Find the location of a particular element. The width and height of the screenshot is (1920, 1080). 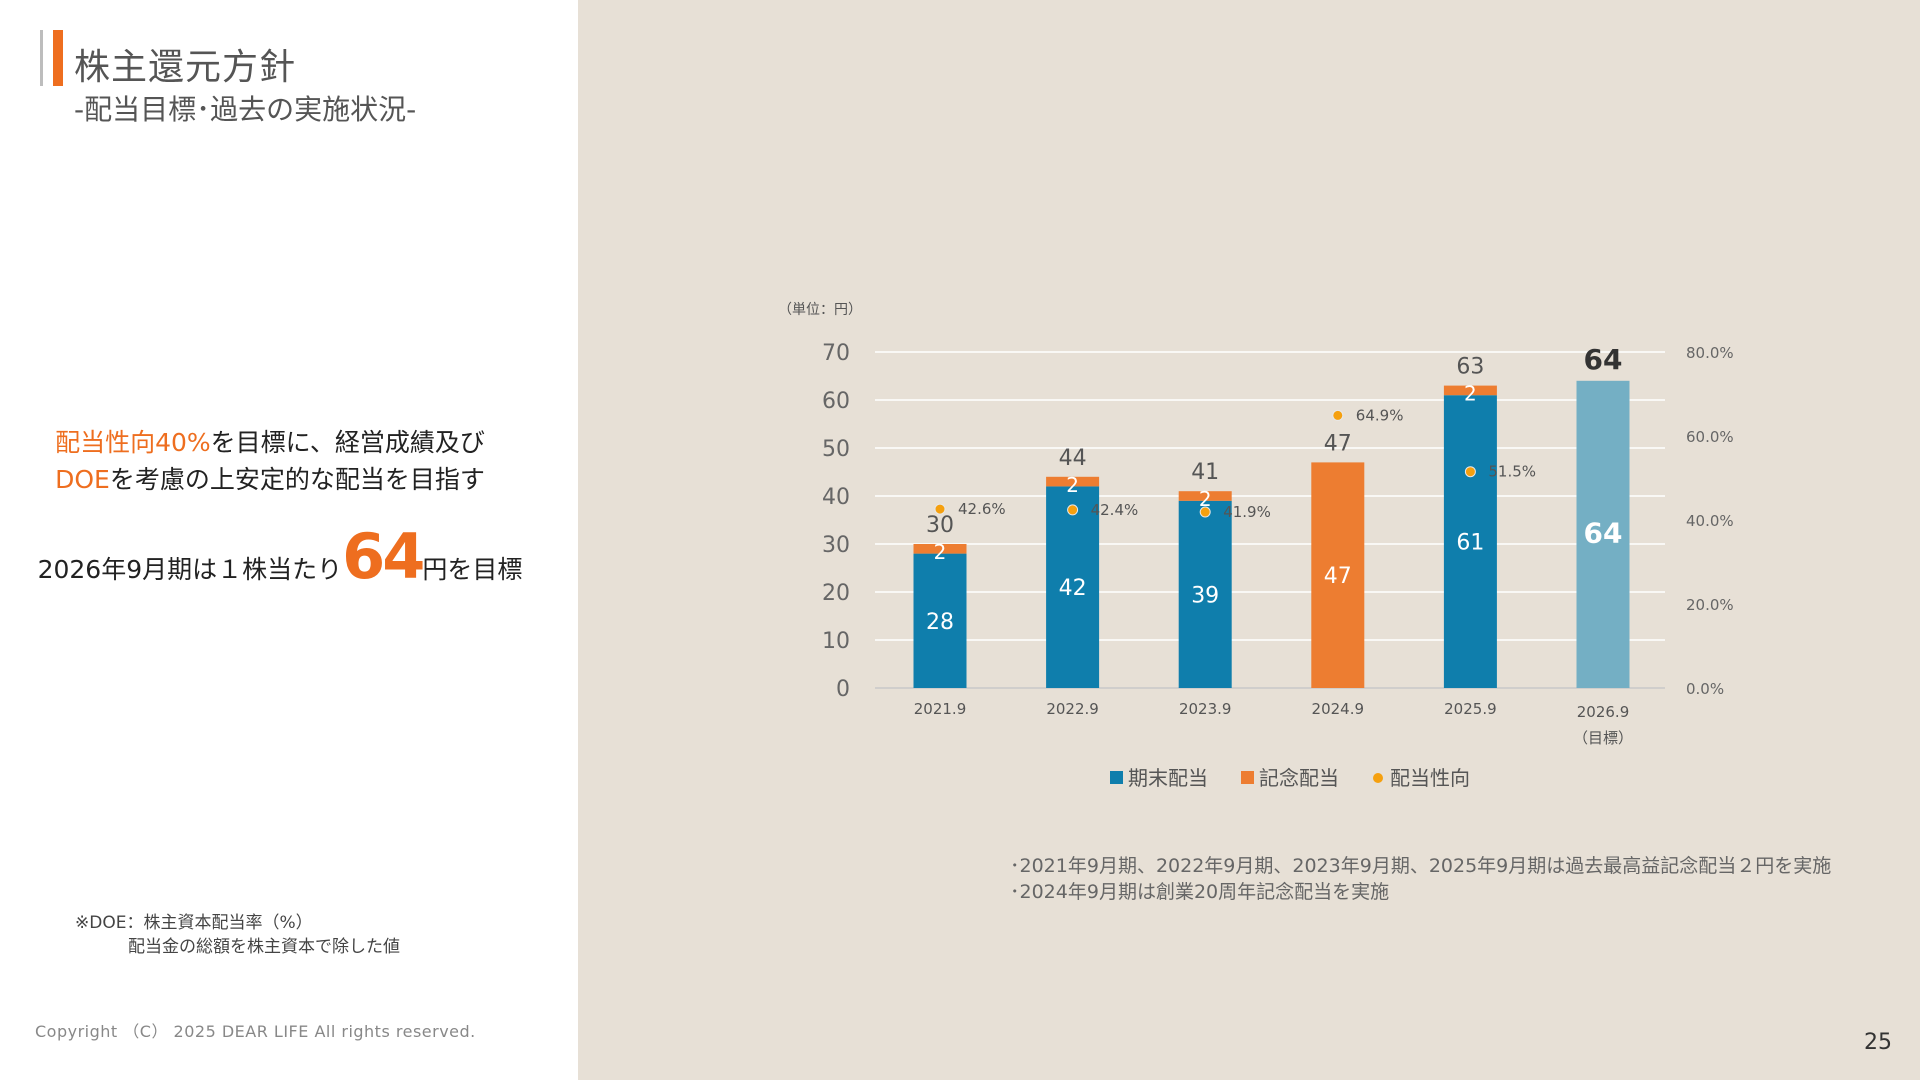

payout-ratio-label: 41.9% is located at coordinates (1247, 512).